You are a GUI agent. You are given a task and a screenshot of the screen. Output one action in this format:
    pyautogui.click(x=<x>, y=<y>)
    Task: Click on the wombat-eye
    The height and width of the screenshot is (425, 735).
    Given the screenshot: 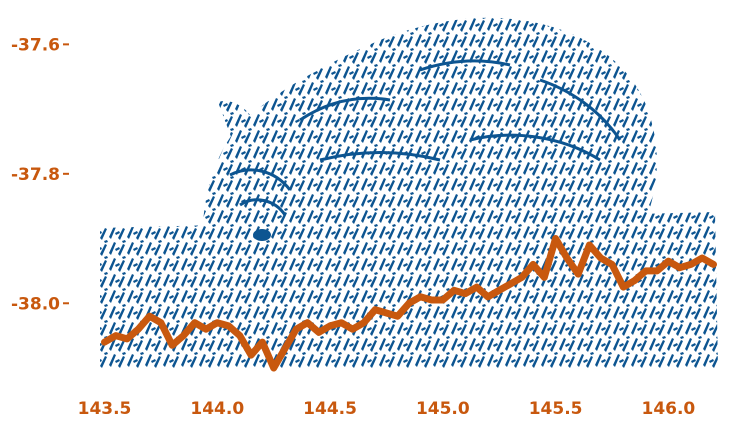 What is the action you would take?
    pyautogui.click(x=262, y=235)
    